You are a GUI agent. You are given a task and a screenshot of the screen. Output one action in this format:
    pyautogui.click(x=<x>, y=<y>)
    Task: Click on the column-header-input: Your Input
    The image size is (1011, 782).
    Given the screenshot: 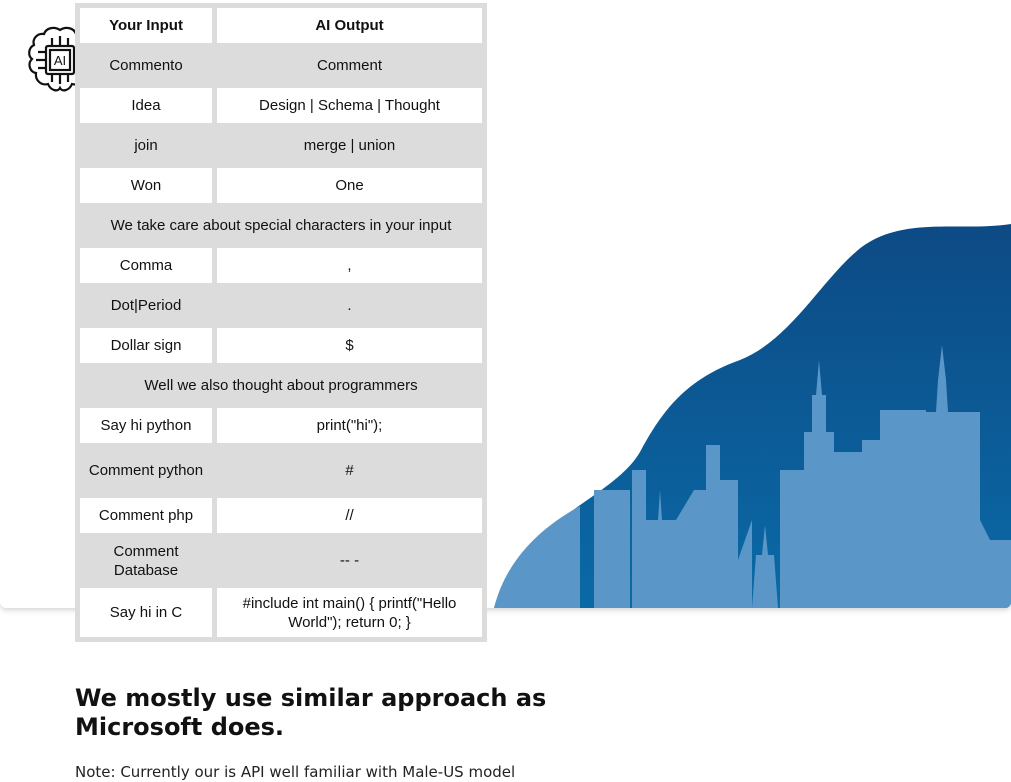 What is the action you would take?
    pyautogui.click(x=146, y=25)
    